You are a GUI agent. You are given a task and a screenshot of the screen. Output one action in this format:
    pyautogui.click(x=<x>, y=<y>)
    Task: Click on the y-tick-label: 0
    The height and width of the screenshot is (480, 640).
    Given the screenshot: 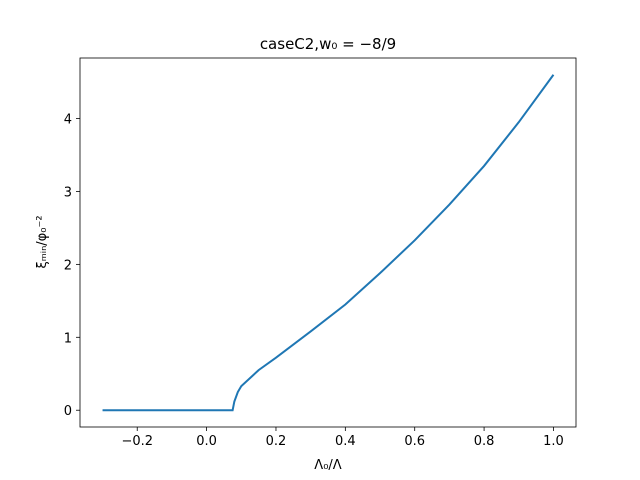 What is the action you would take?
    pyautogui.click(x=68, y=411)
    